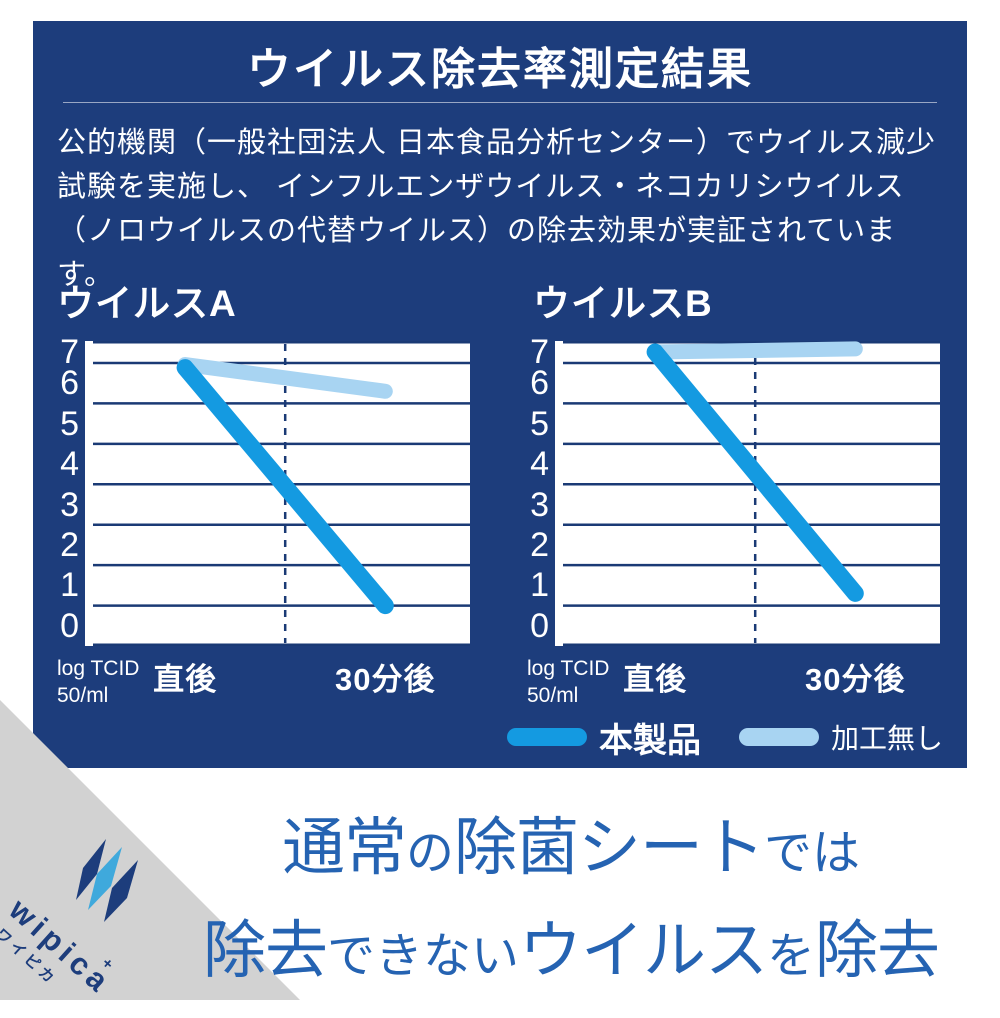 The width and height of the screenshot is (1000, 1018). Describe the element at coordinates (546, 737) in the screenshot. I see `legend-swatch-product` at that location.